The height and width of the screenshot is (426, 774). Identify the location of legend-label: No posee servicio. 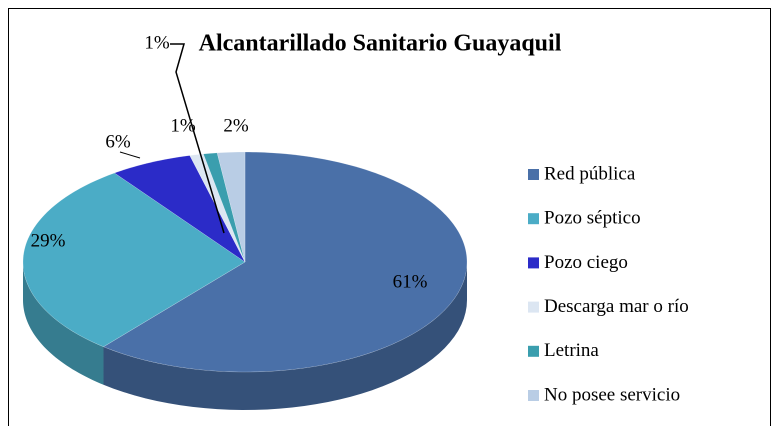
(612, 394).